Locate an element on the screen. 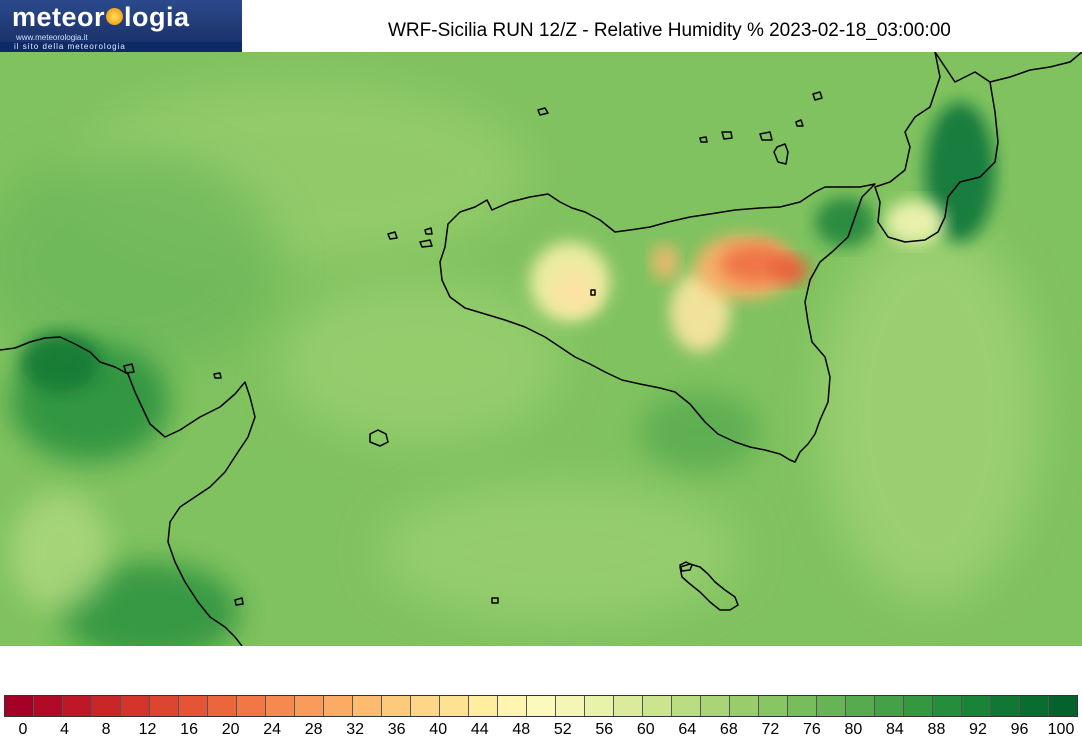  colorbar-tick-label: 72 is located at coordinates (770, 729).